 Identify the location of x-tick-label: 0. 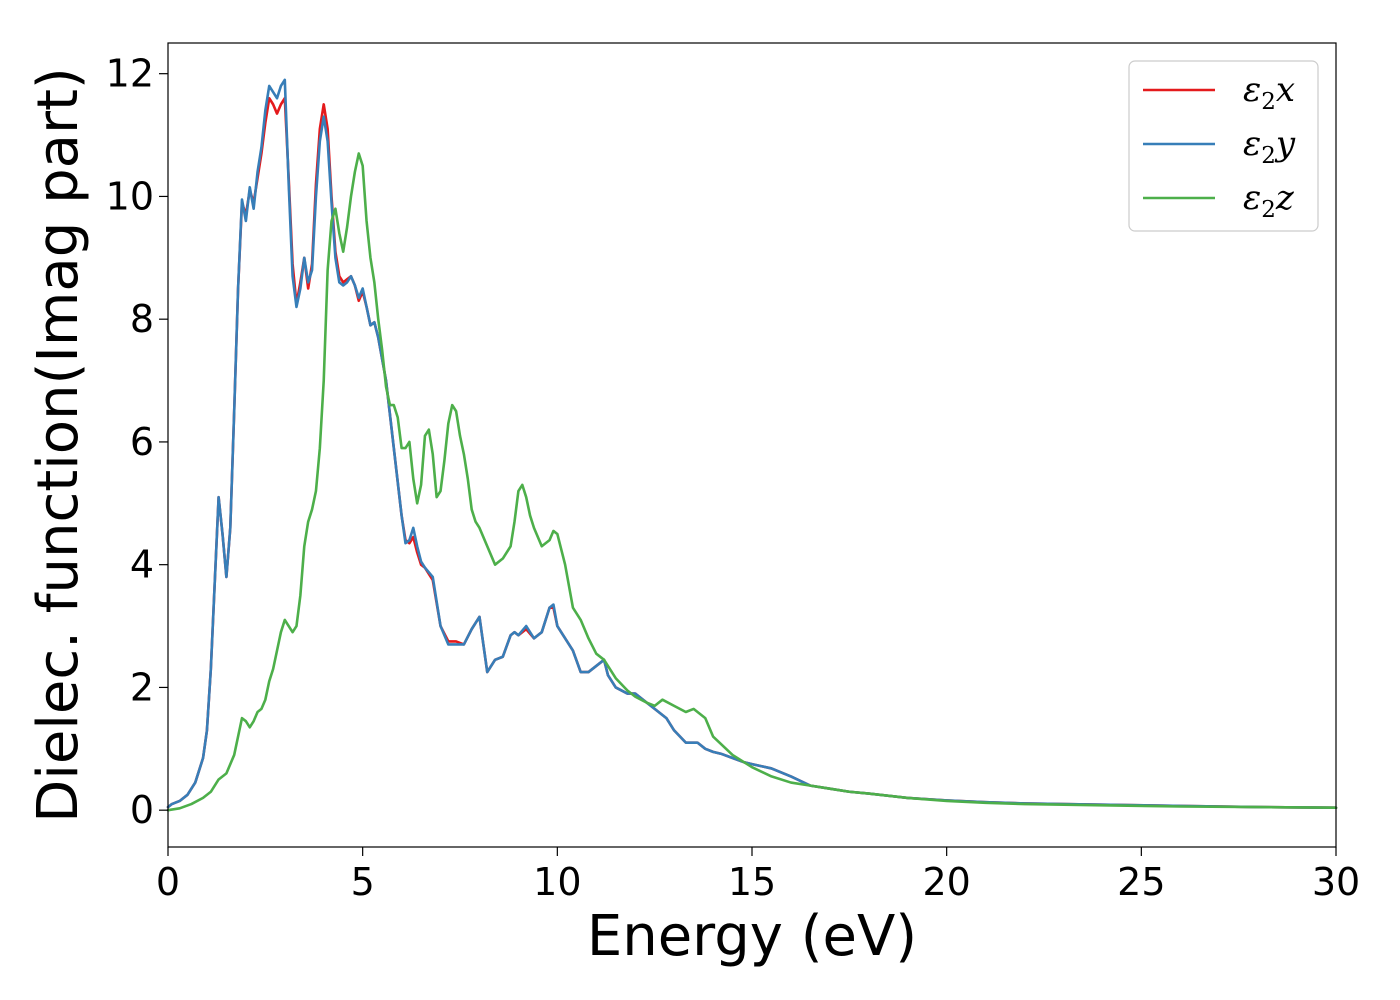
(168, 882).